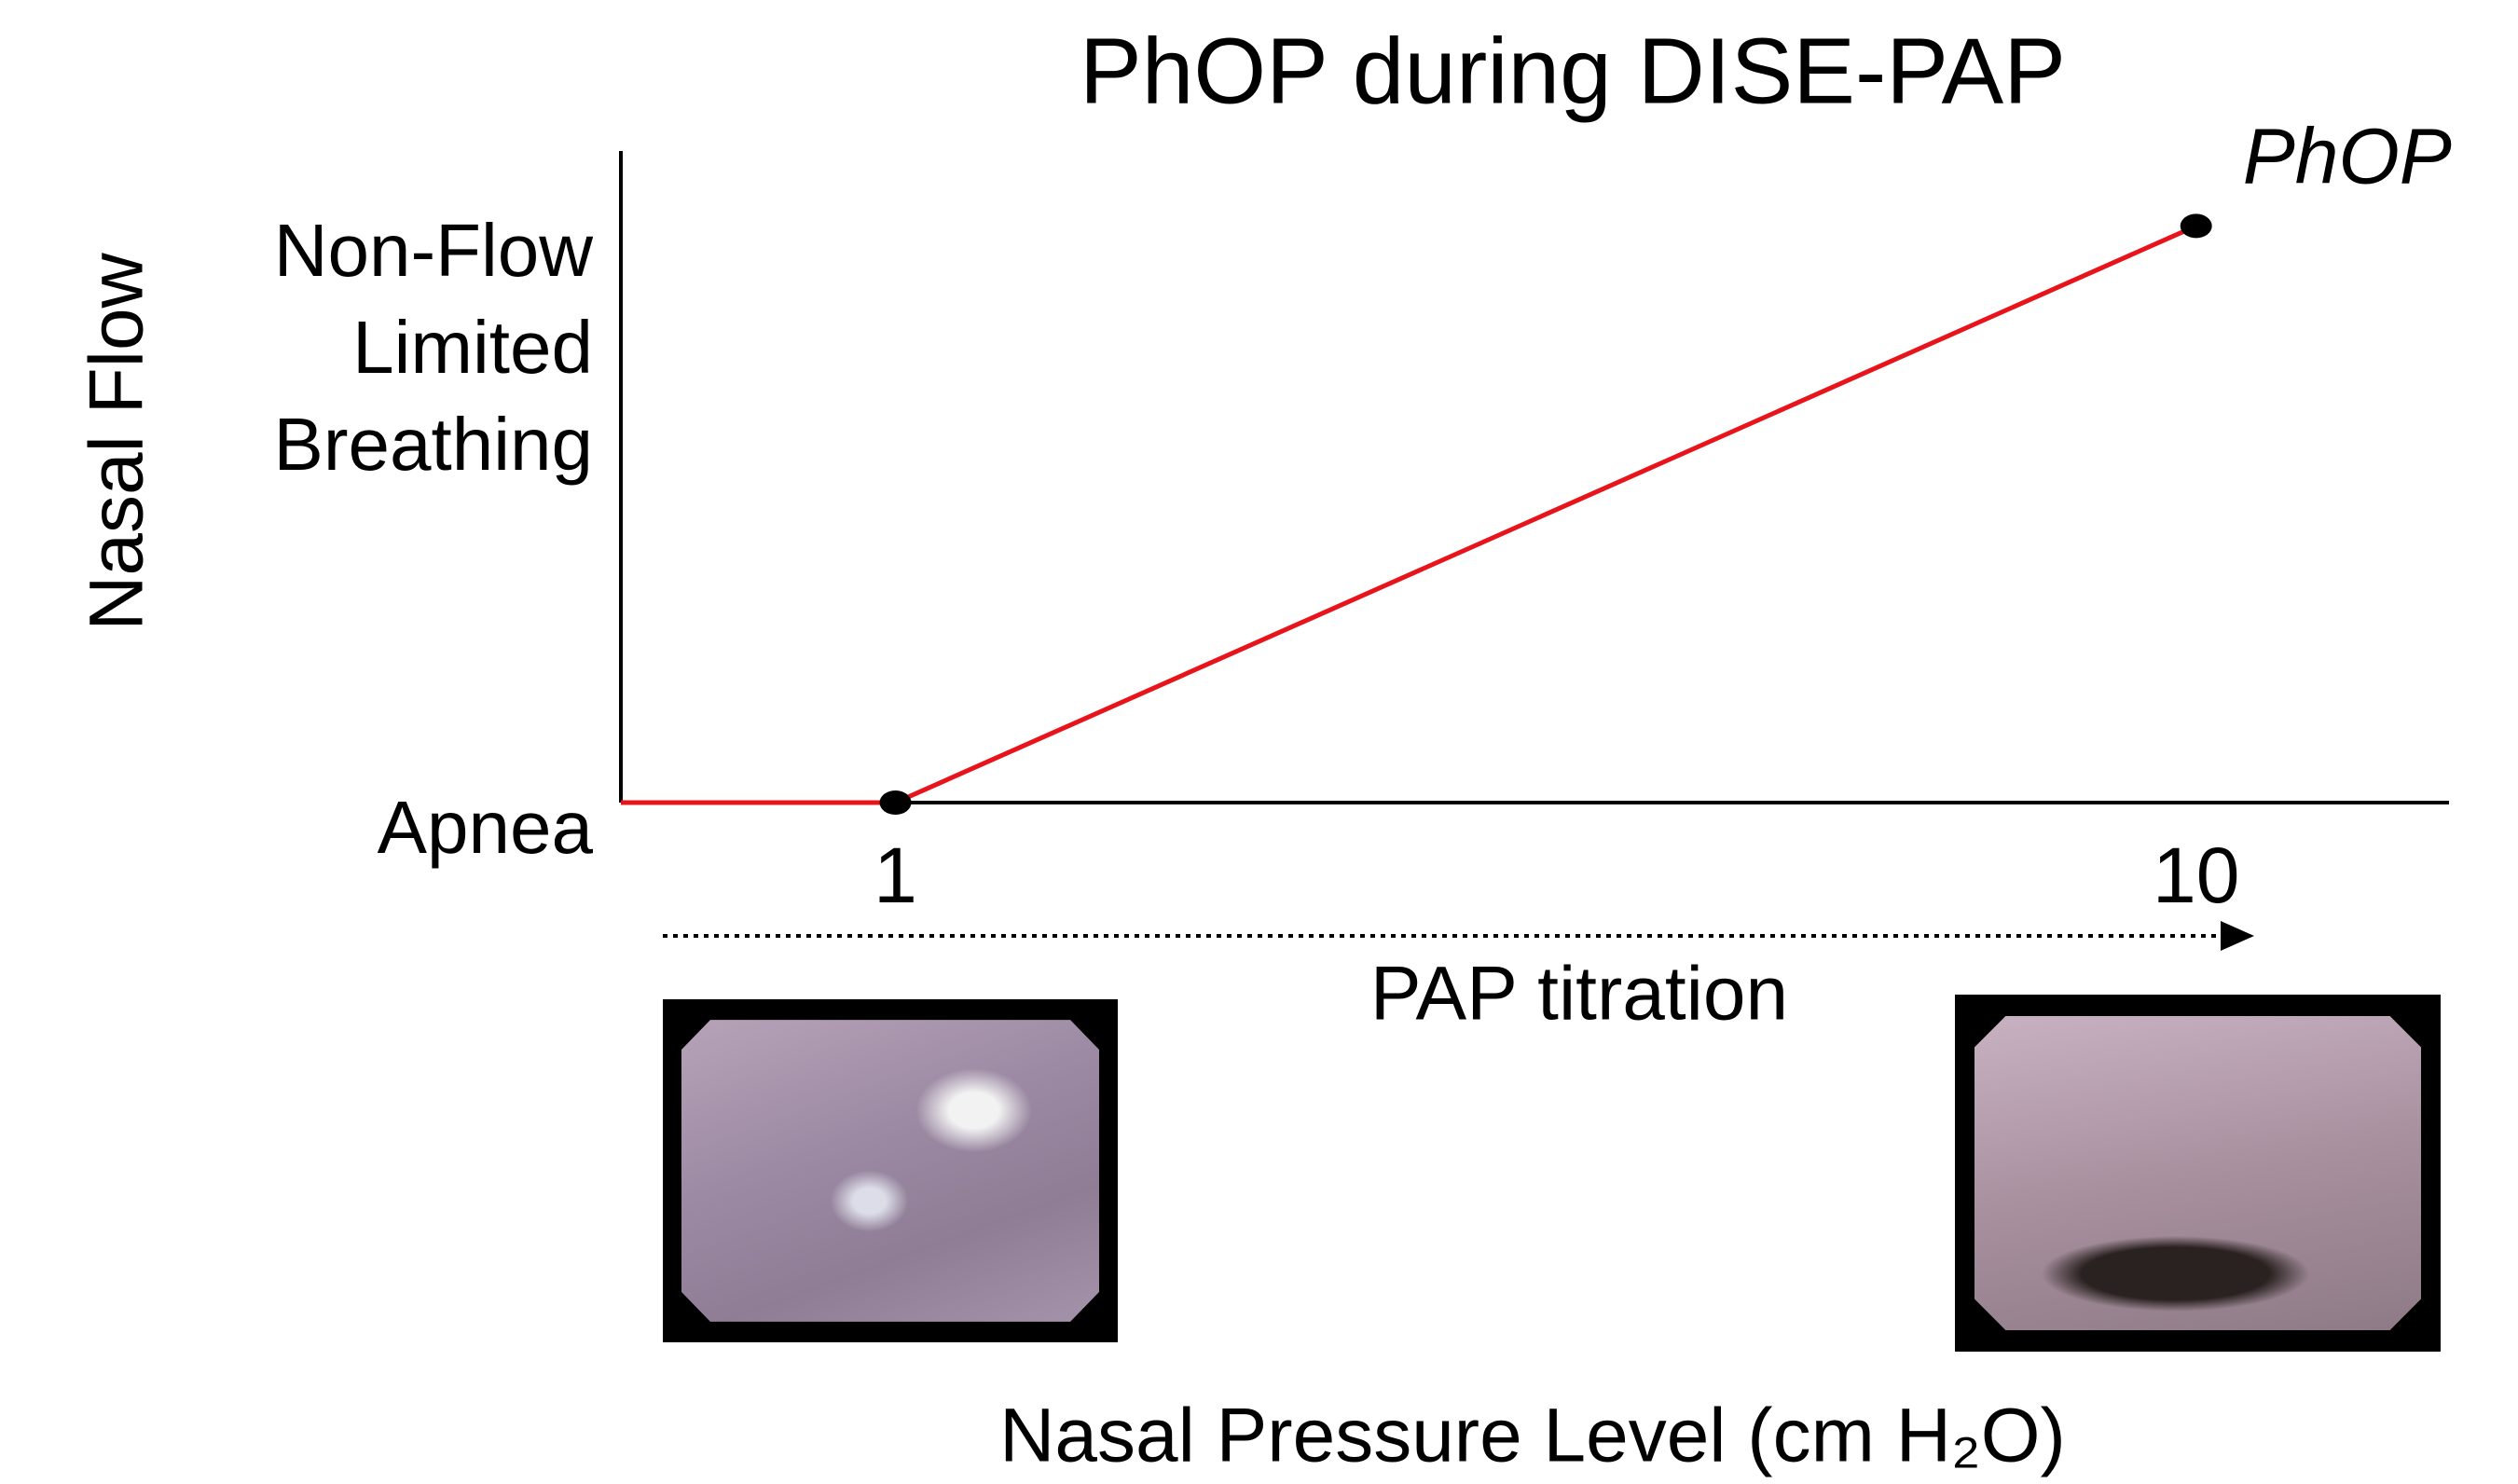 The image size is (2518, 1484). What do you see at coordinates (1573, 71) in the screenshot?
I see `chart-title: PhOP during DISE-PAP` at bounding box center [1573, 71].